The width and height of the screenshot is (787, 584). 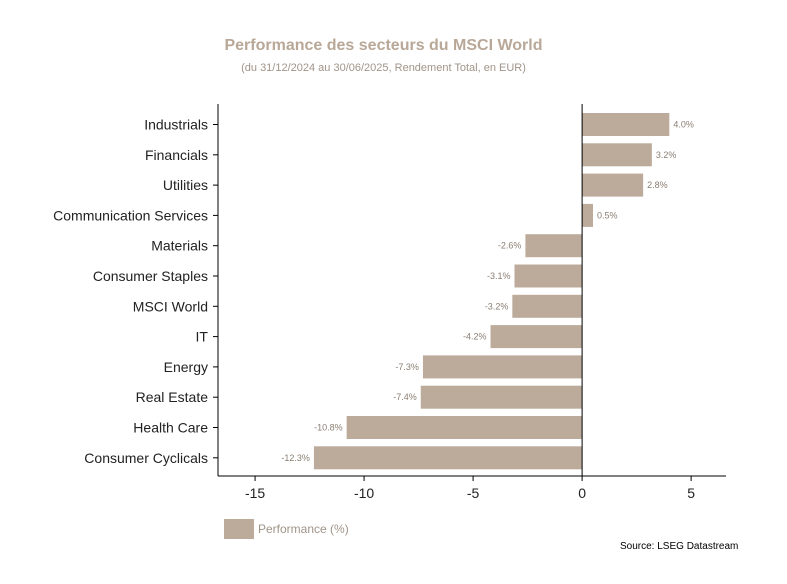 What do you see at coordinates (683, 125) in the screenshot?
I see `value-label: 4.0%` at bounding box center [683, 125].